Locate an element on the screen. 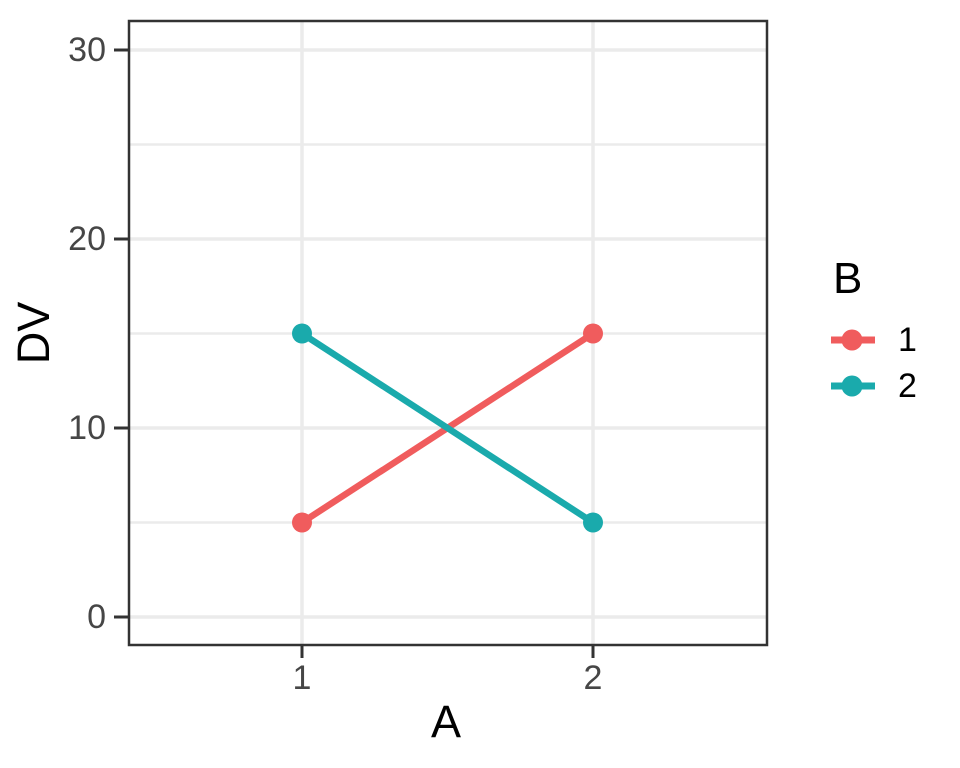 This screenshot has height=768, width=960. x-tick-label: 2 is located at coordinates (593, 678).